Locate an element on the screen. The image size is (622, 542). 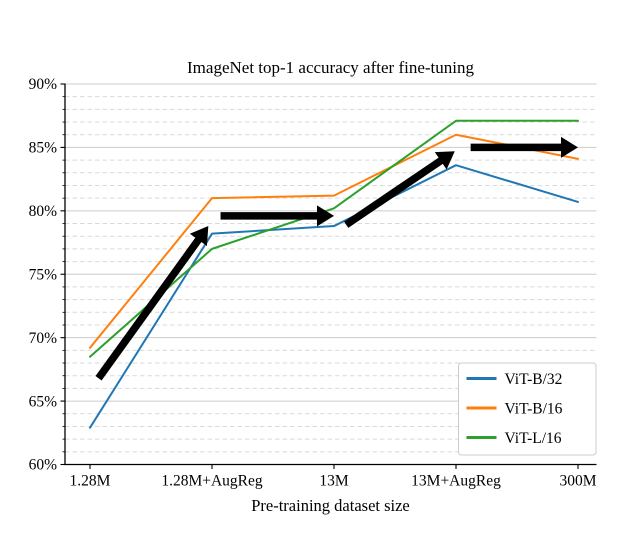
x-axis-label: Pre-training dataset size is located at coordinates (330, 505).